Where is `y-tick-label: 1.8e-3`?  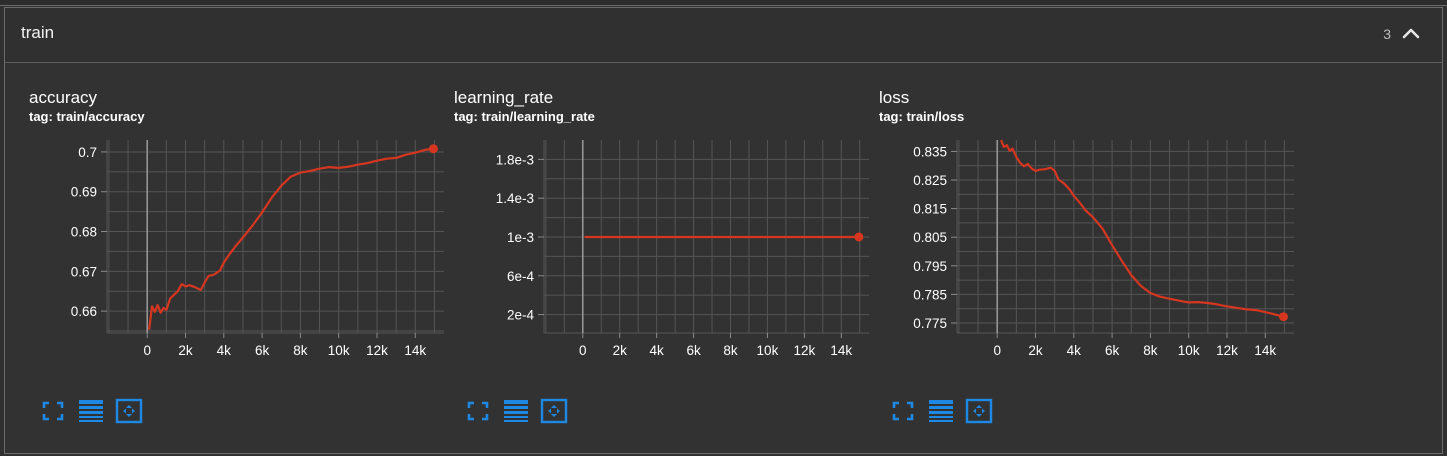
y-tick-label: 1.8e-3 is located at coordinates (515, 159).